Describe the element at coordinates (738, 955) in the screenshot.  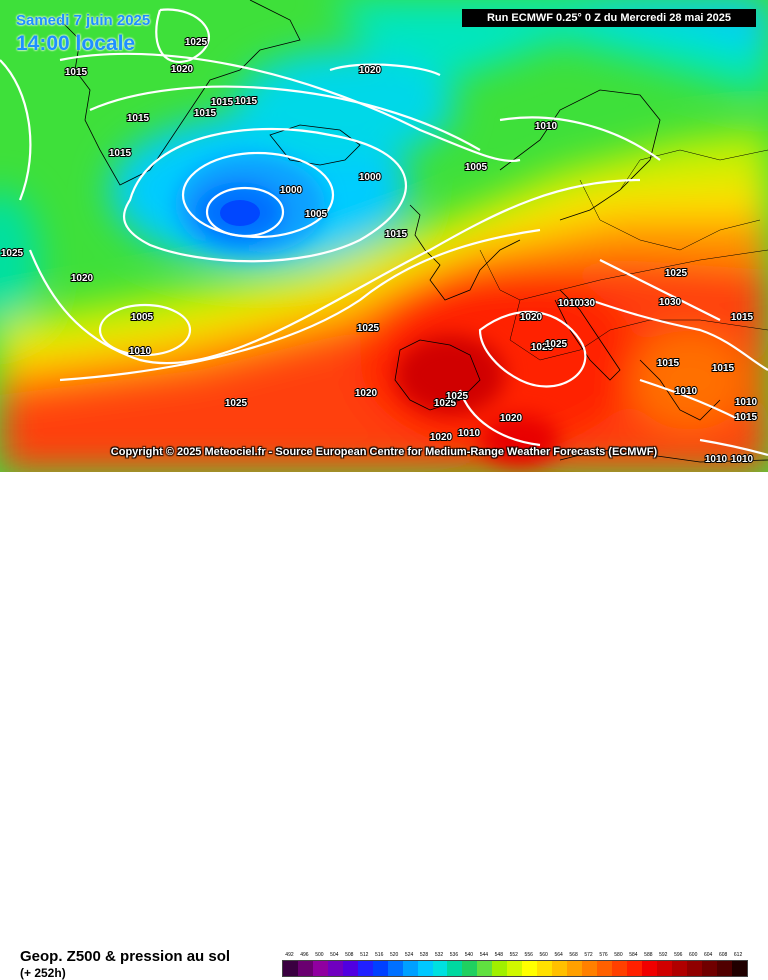
I see `legend-value: 612` at that location.